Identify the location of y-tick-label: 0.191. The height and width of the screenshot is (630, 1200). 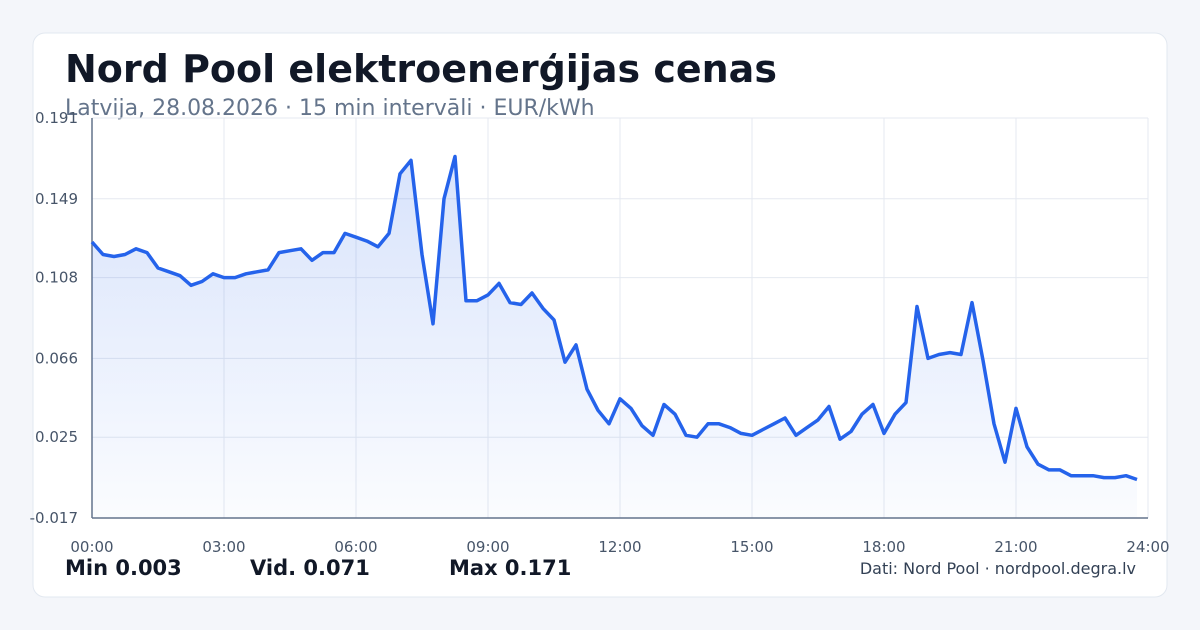
(56, 118).